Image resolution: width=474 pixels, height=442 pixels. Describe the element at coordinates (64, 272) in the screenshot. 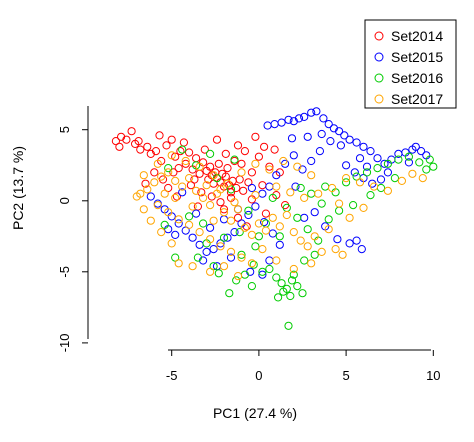

I see `y-tick-label--5: -5` at that location.